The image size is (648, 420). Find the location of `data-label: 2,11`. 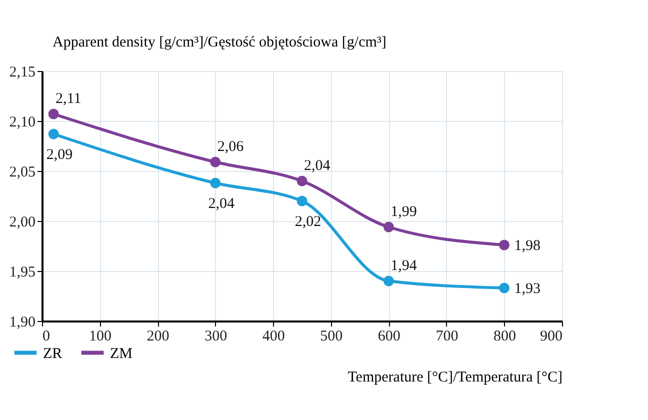

data-label: 2,11 is located at coordinates (69, 99).